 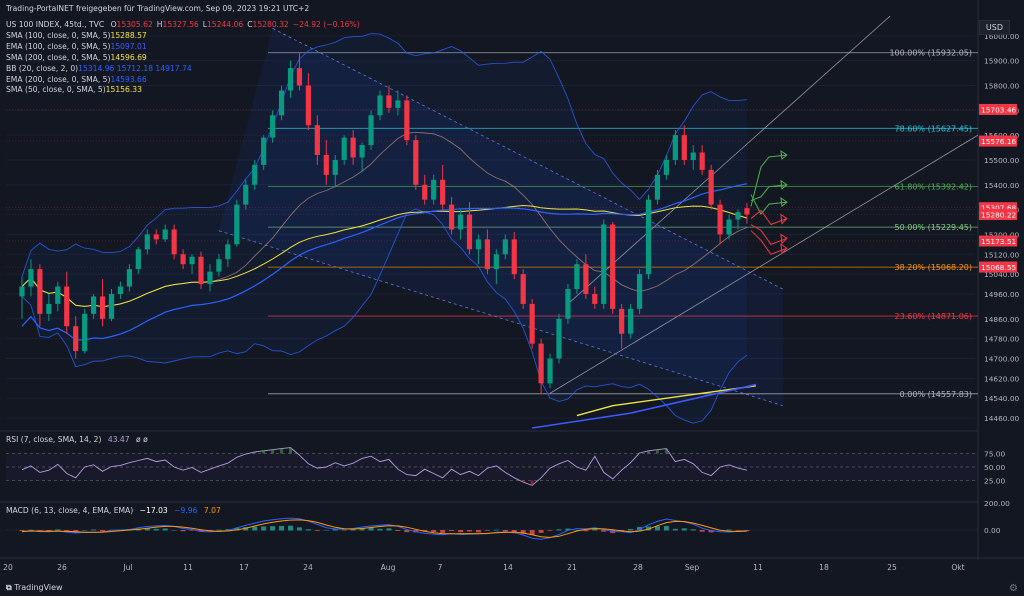 What do you see at coordinates (183, 47) in the screenshot?
I see `indicator-row: EMA (100, close, 0, SMA, 5)15097.01` at bounding box center [183, 47].